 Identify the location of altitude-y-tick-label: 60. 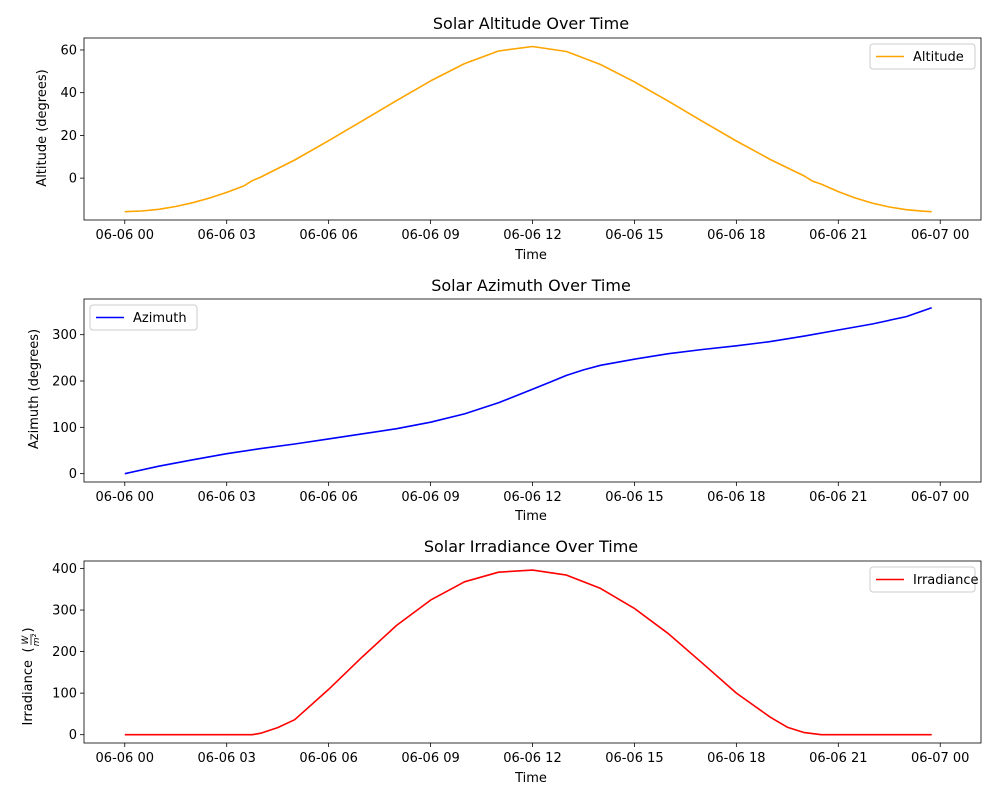
(68, 50).